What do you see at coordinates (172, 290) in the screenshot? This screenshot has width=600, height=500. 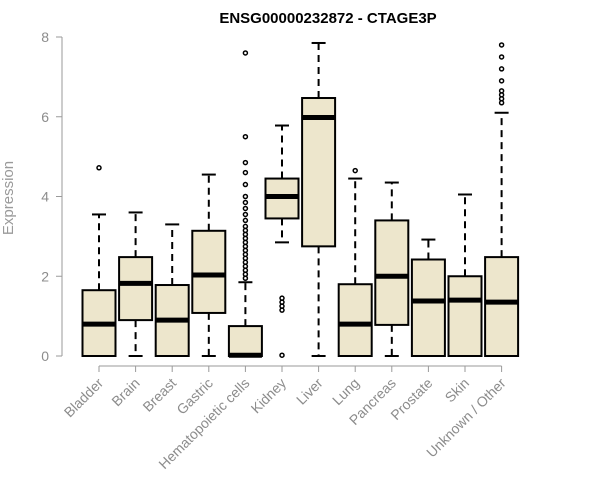 I see `box-breast` at bounding box center [172, 290].